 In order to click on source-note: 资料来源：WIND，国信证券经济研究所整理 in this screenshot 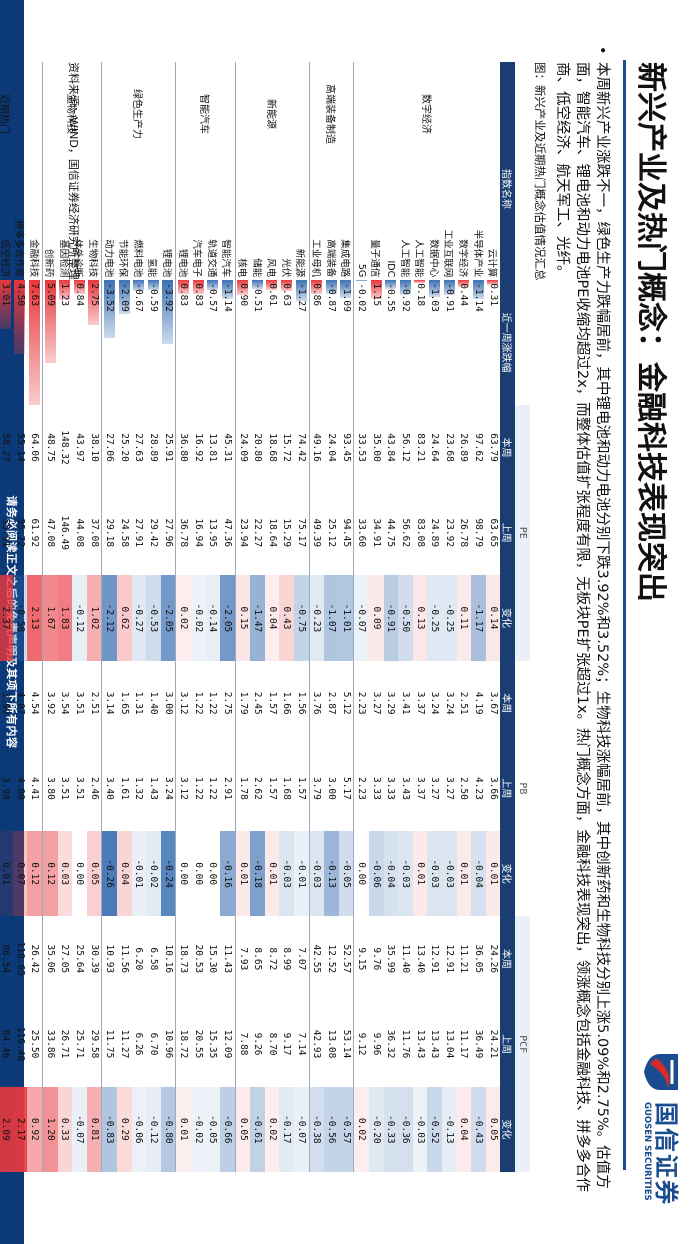, I will do `click(73, 171)`.